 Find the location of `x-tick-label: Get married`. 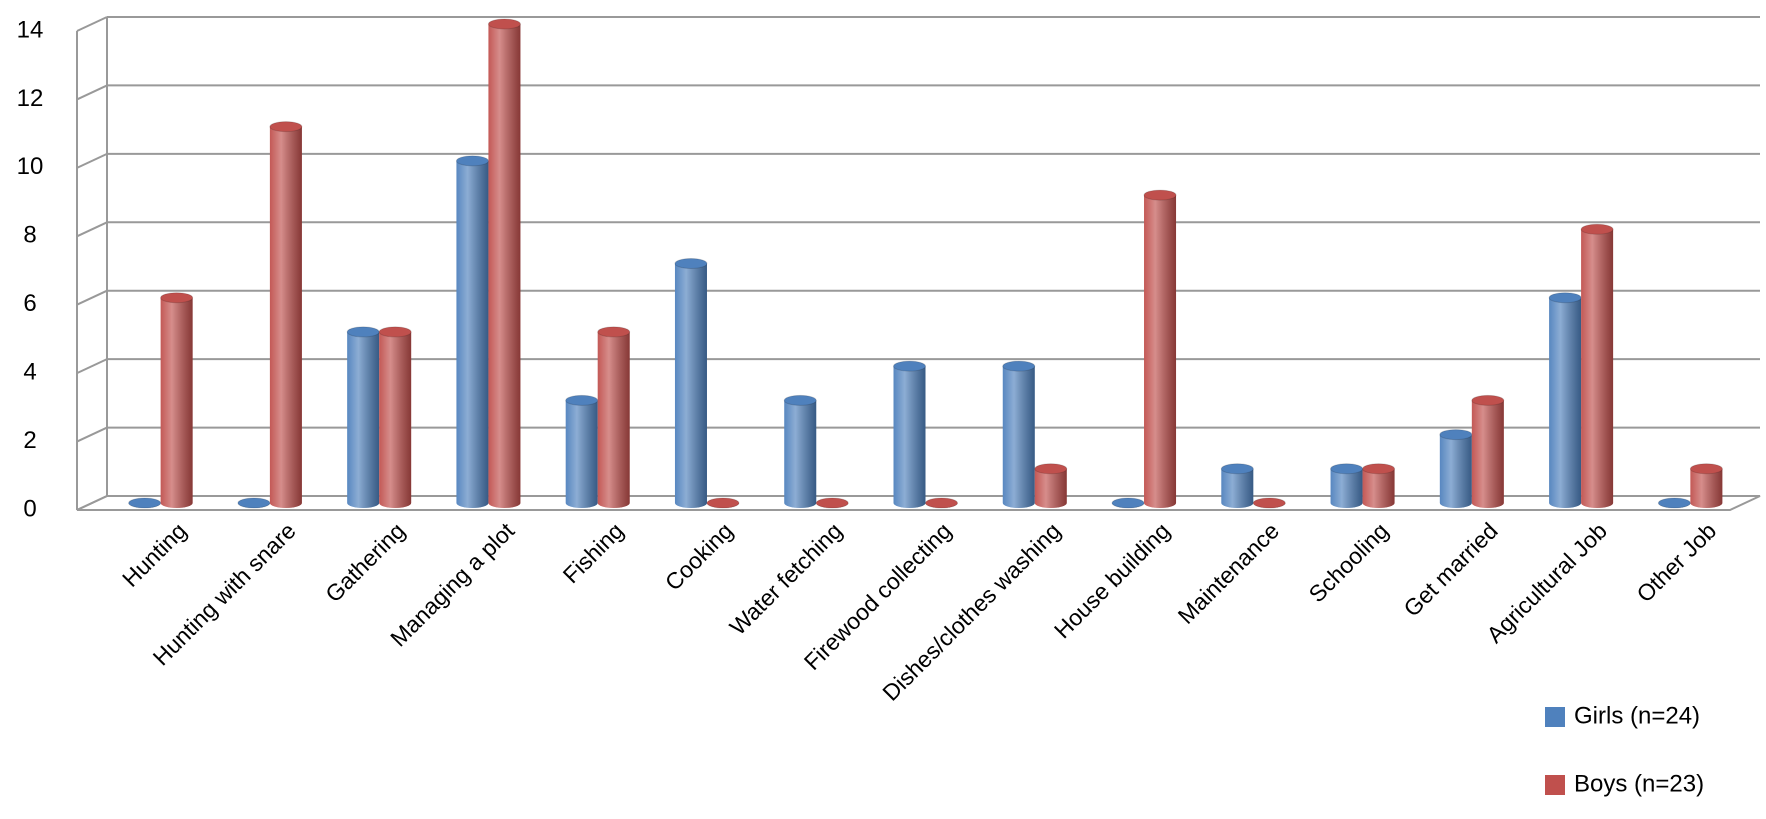

x-tick-label: Get married is located at coordinates (1450, 569).